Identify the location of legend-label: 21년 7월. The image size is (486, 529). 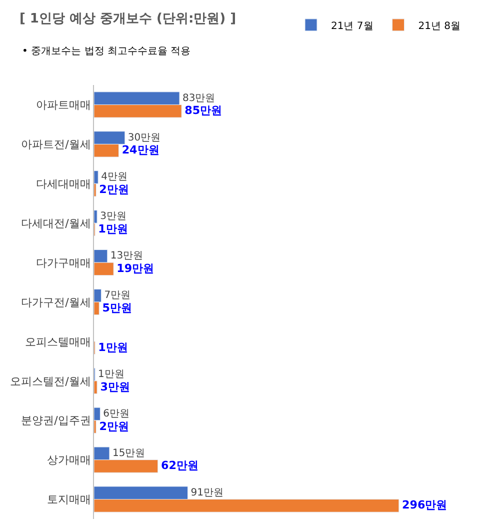
(352, 26).